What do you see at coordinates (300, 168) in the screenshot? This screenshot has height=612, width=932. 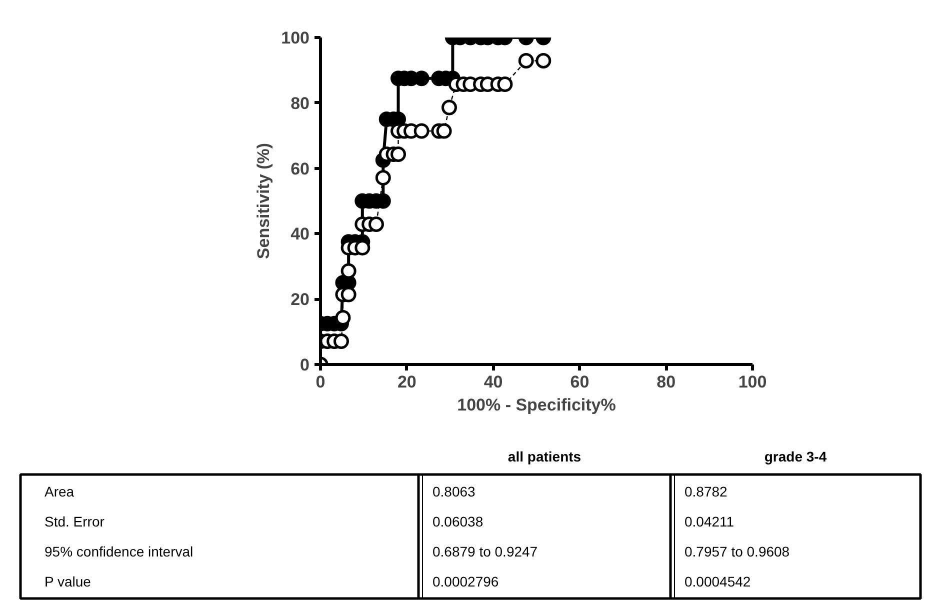 I see `y-tick-label: 60` at bounding box center [300, 168].